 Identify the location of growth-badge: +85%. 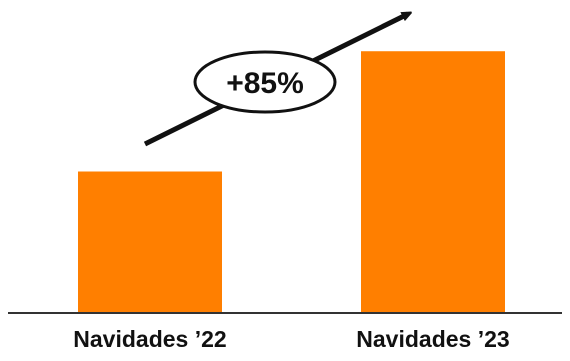
(265, 82).